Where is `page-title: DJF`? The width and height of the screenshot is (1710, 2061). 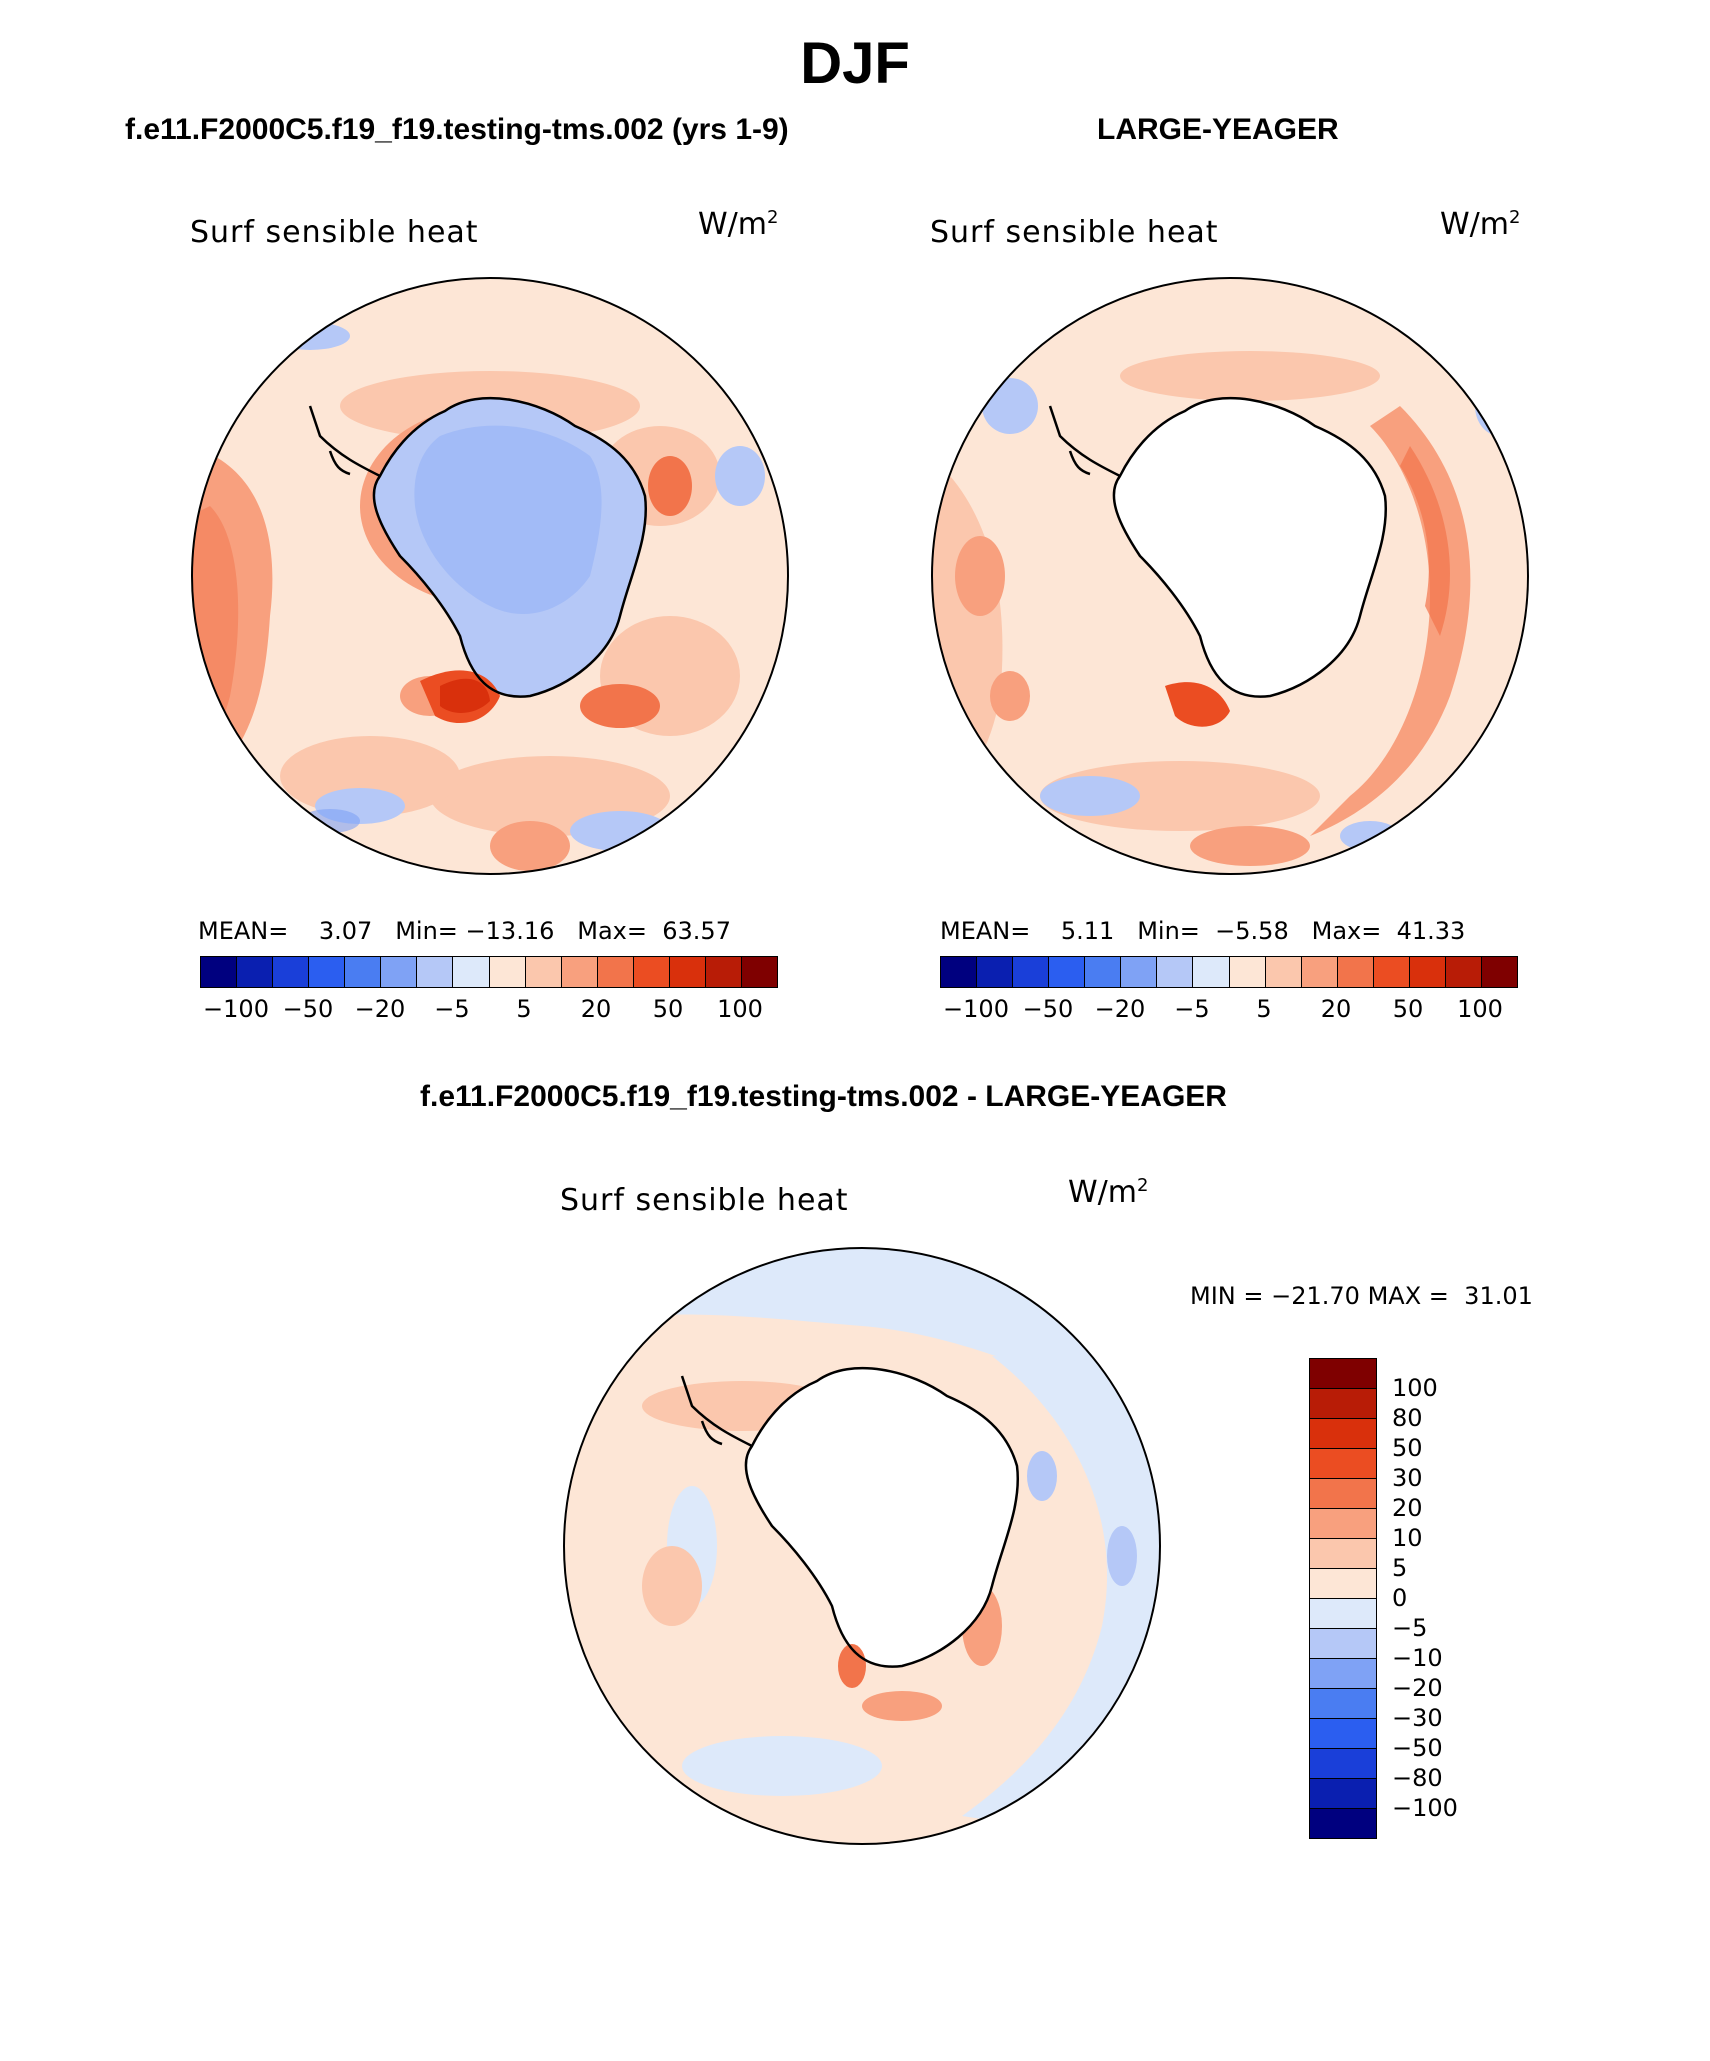 page-title: DJF is located at coordinates (855, 63).